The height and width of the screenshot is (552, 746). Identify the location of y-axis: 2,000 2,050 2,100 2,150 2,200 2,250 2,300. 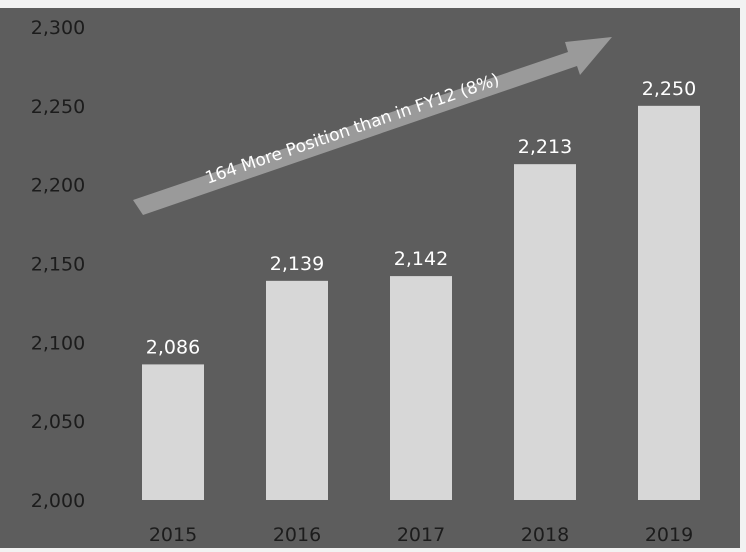
(58, 264).